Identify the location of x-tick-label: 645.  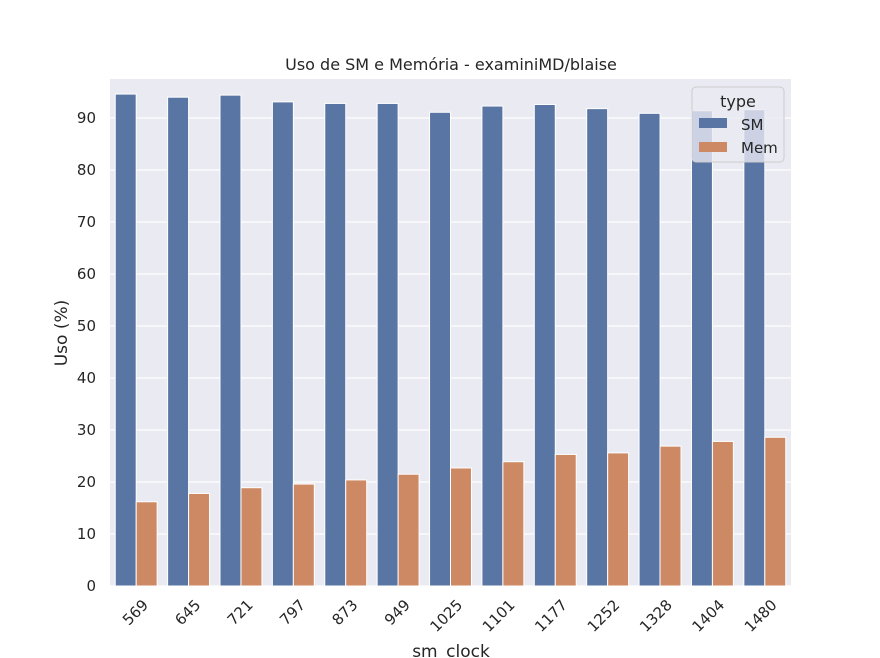
(187, 612).